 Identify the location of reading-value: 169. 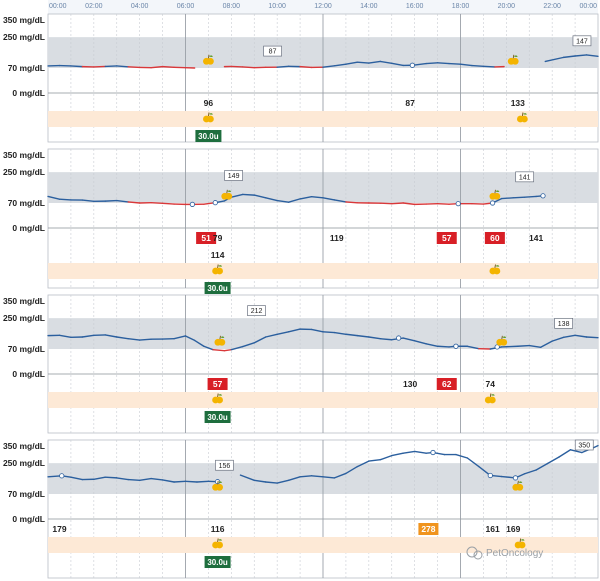
(513, 529).